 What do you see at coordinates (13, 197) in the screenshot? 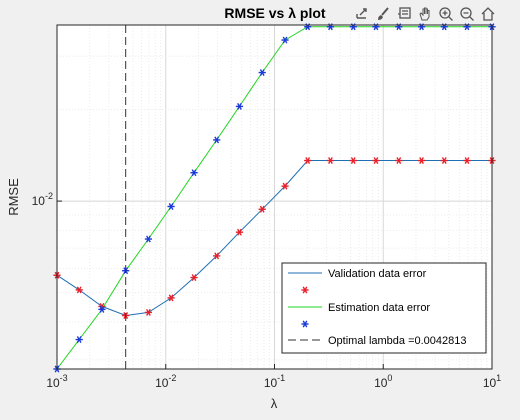
I see `y-axis-label: RMSE` at bounding box center [13, 197].